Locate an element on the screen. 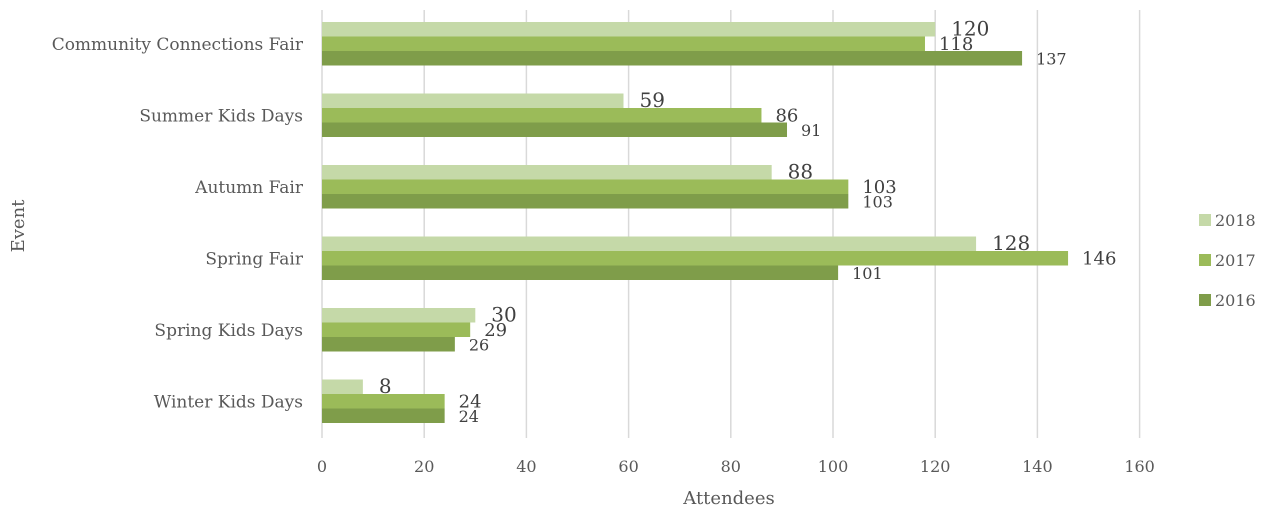 The image size is (1273, 512). x-tick-label: 60 is located at coordinates (628, 466).